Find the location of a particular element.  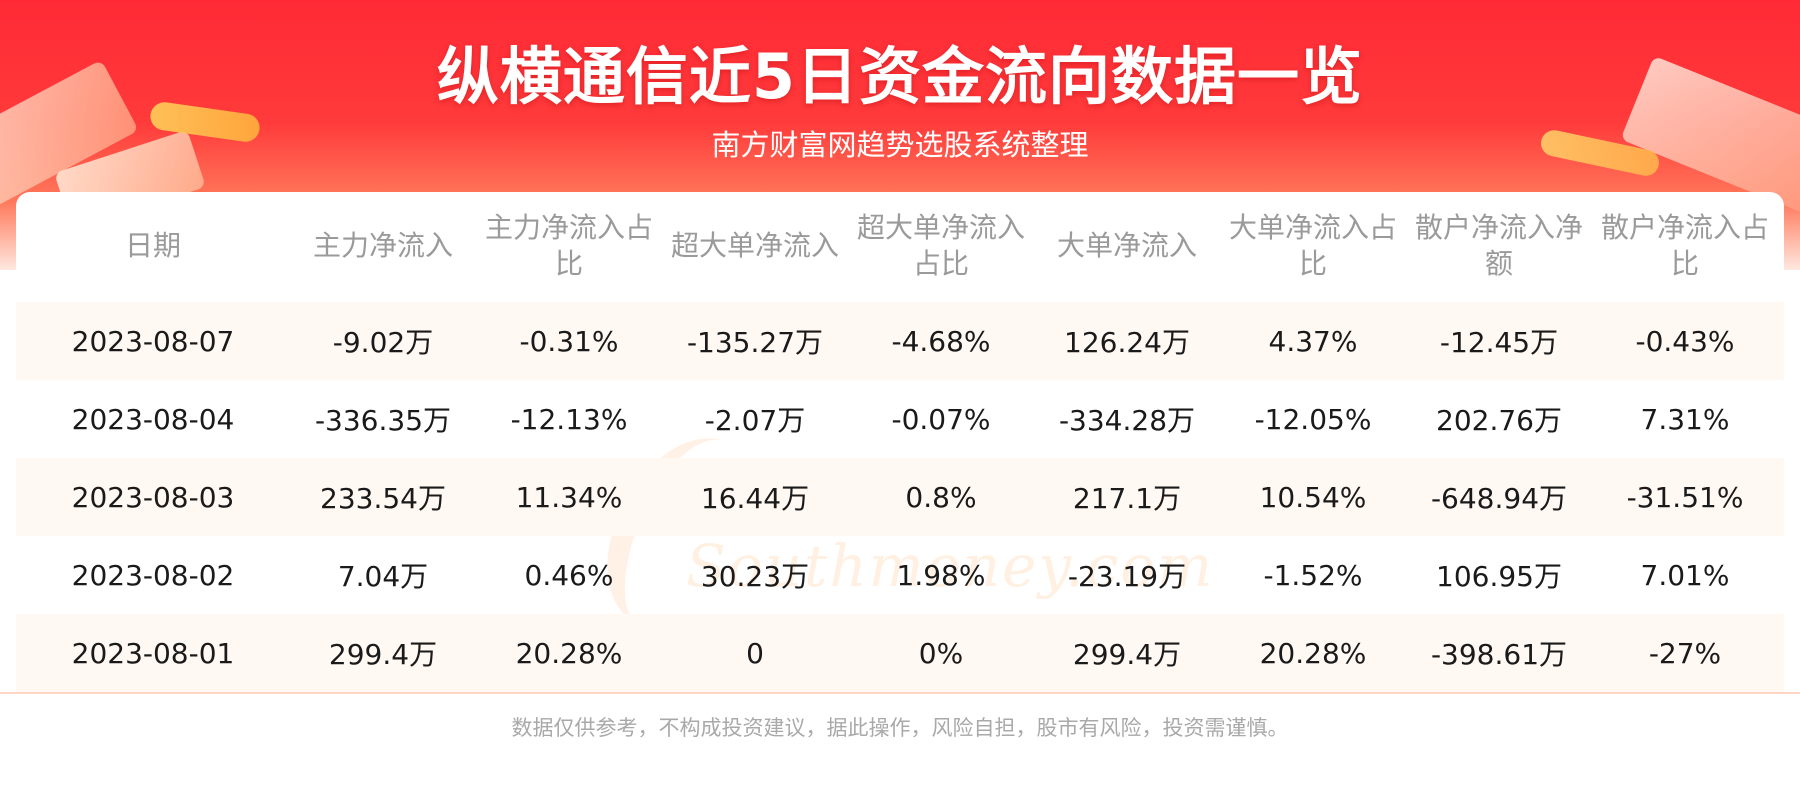

cell-xl-inflow: 0 is located at coordinates (755, 653).